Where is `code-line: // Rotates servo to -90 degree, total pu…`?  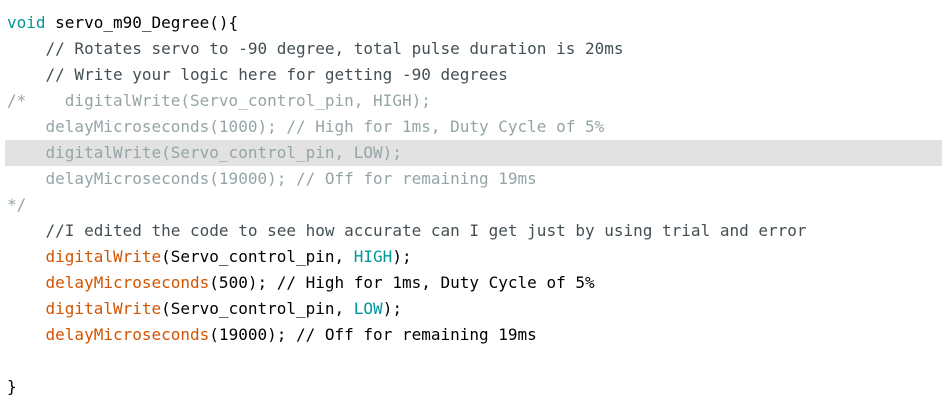
code-line: // Rotates servo to -90 degree, total pu… is located at coordinates (471, 49).